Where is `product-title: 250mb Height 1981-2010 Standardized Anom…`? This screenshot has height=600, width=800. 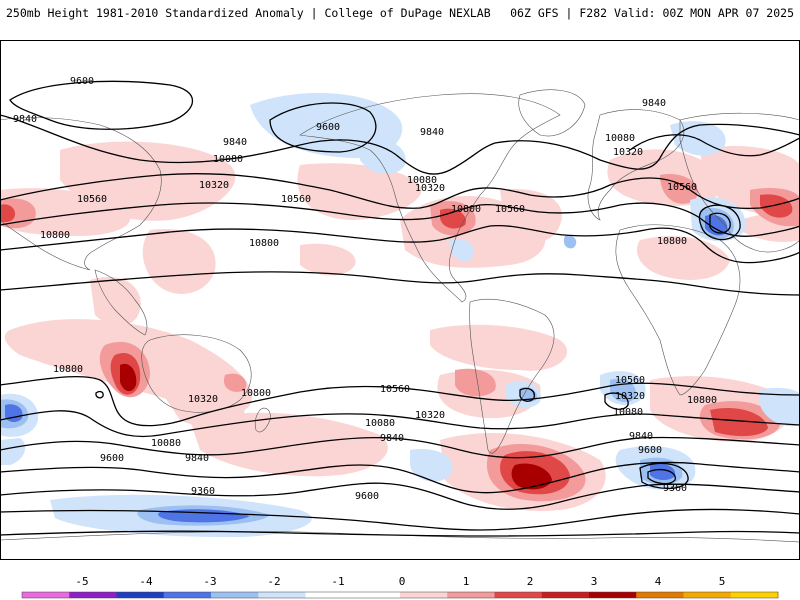
product-title: 250mb Height 1981-2010 Standardized Anom… is located at coordinates (248, 13).